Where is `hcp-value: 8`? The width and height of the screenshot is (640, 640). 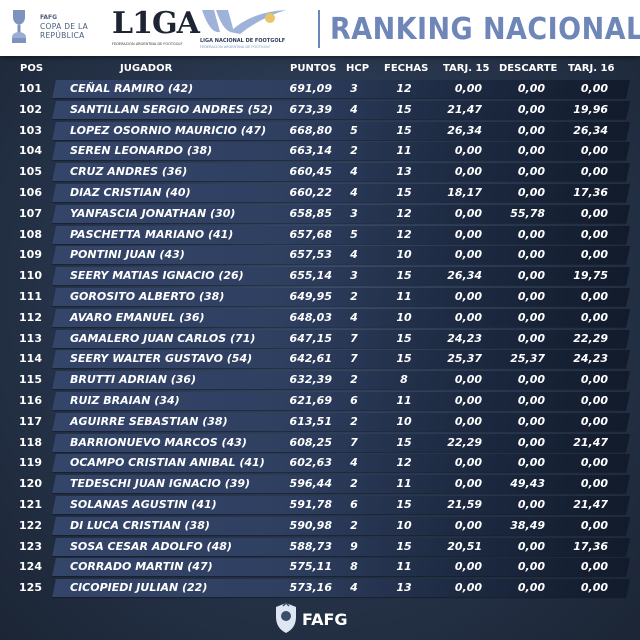
hcp-value: 8 is located at coordinates (354, 567).